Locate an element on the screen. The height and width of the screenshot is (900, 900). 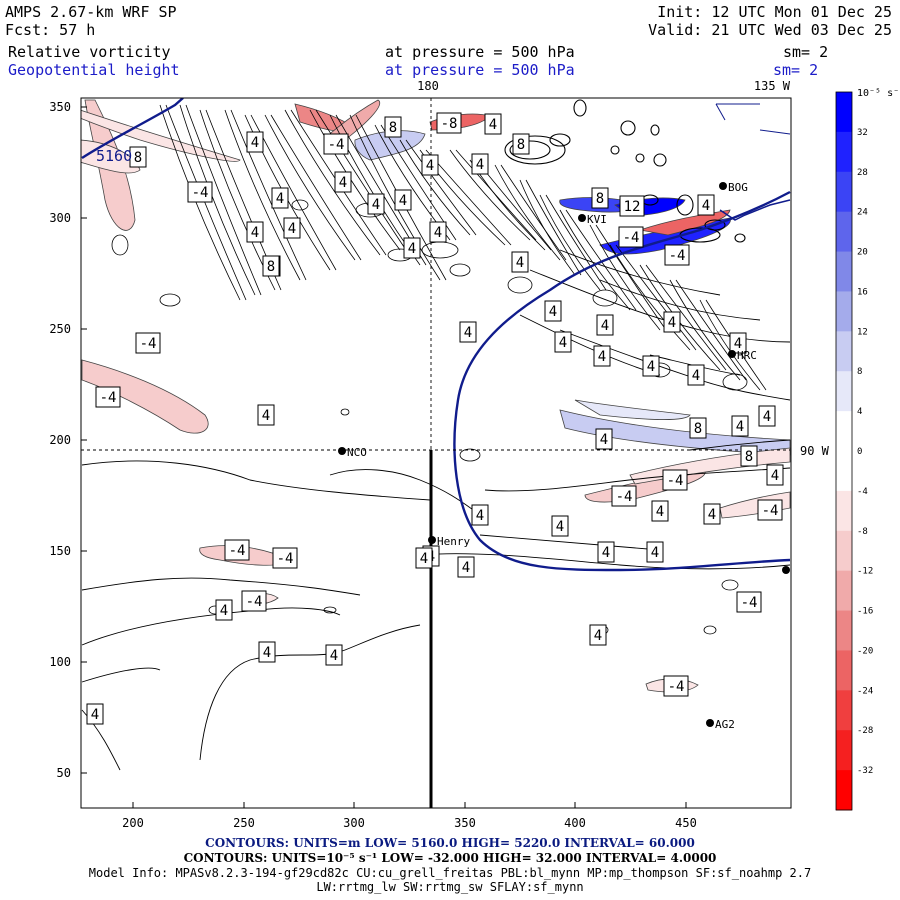
colorbar-tick-label: -16 is located at coordinates (865, 612).